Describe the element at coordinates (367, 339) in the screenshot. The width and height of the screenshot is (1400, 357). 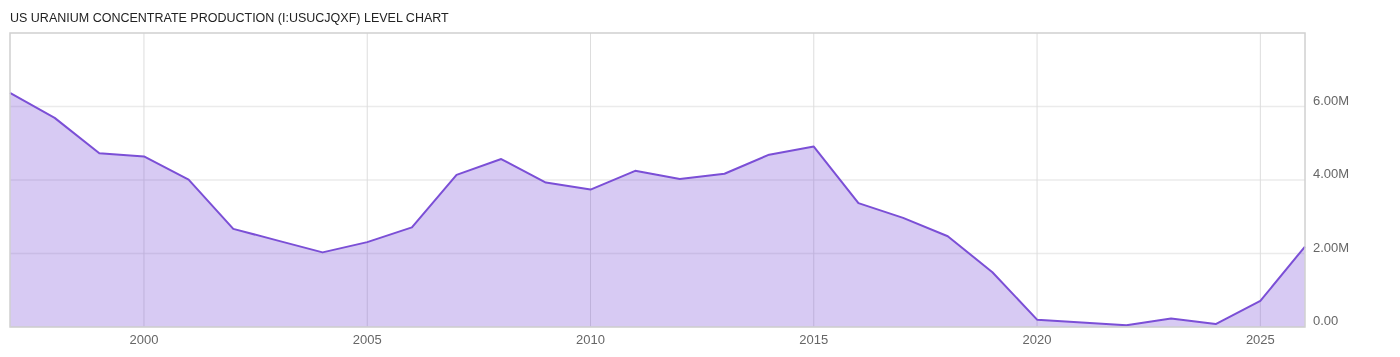
I see `x-tick-label: 2005` at that location.